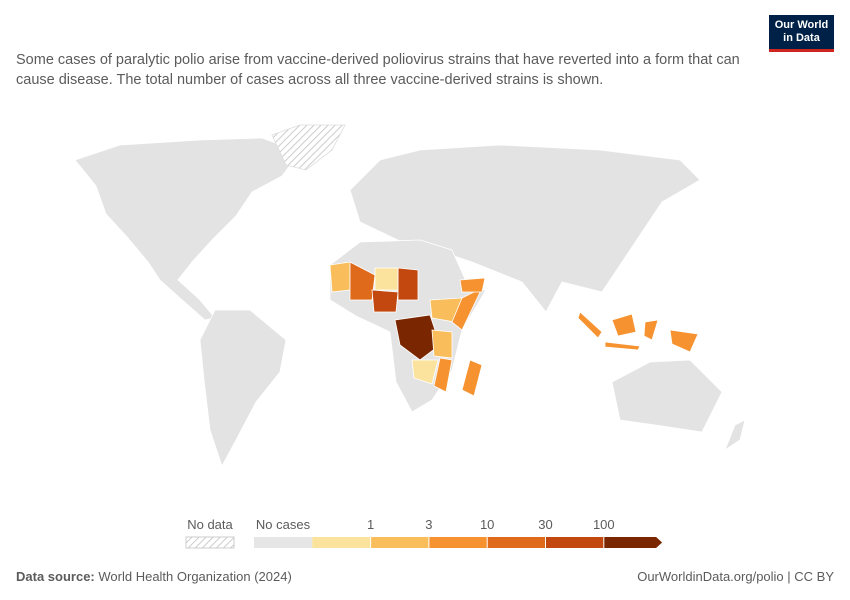 This screenshot has height=600, width=850. What do you see at coordinates (187, 229) in the screenshot?
I see `north-america` at bounding box center [187, 229].